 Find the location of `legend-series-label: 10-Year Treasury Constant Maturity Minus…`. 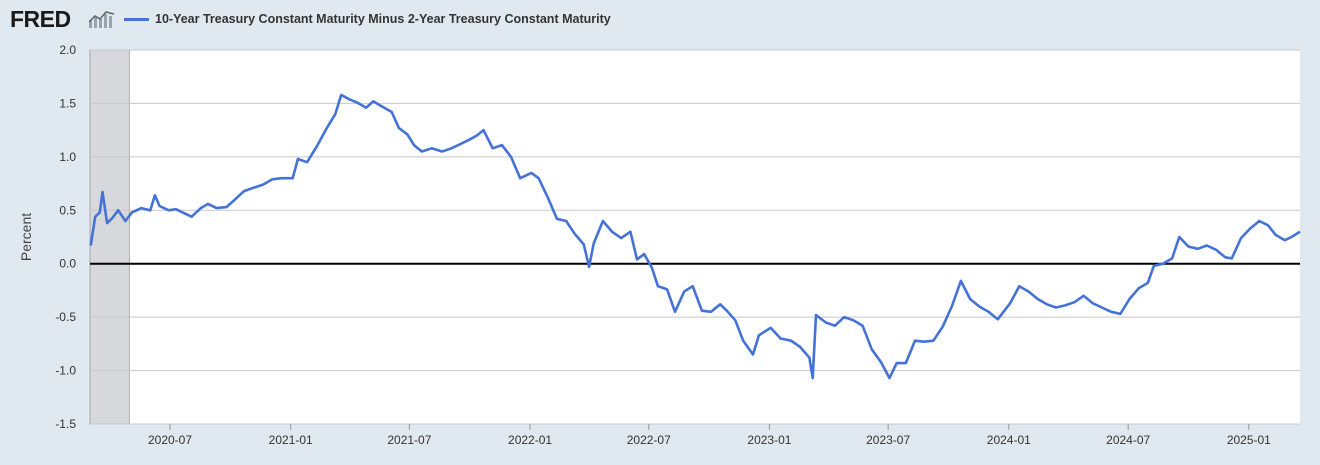

legend-series-label: 10-Year Treasury Constant Maturity Minus… is located at coordinates (383, 19).